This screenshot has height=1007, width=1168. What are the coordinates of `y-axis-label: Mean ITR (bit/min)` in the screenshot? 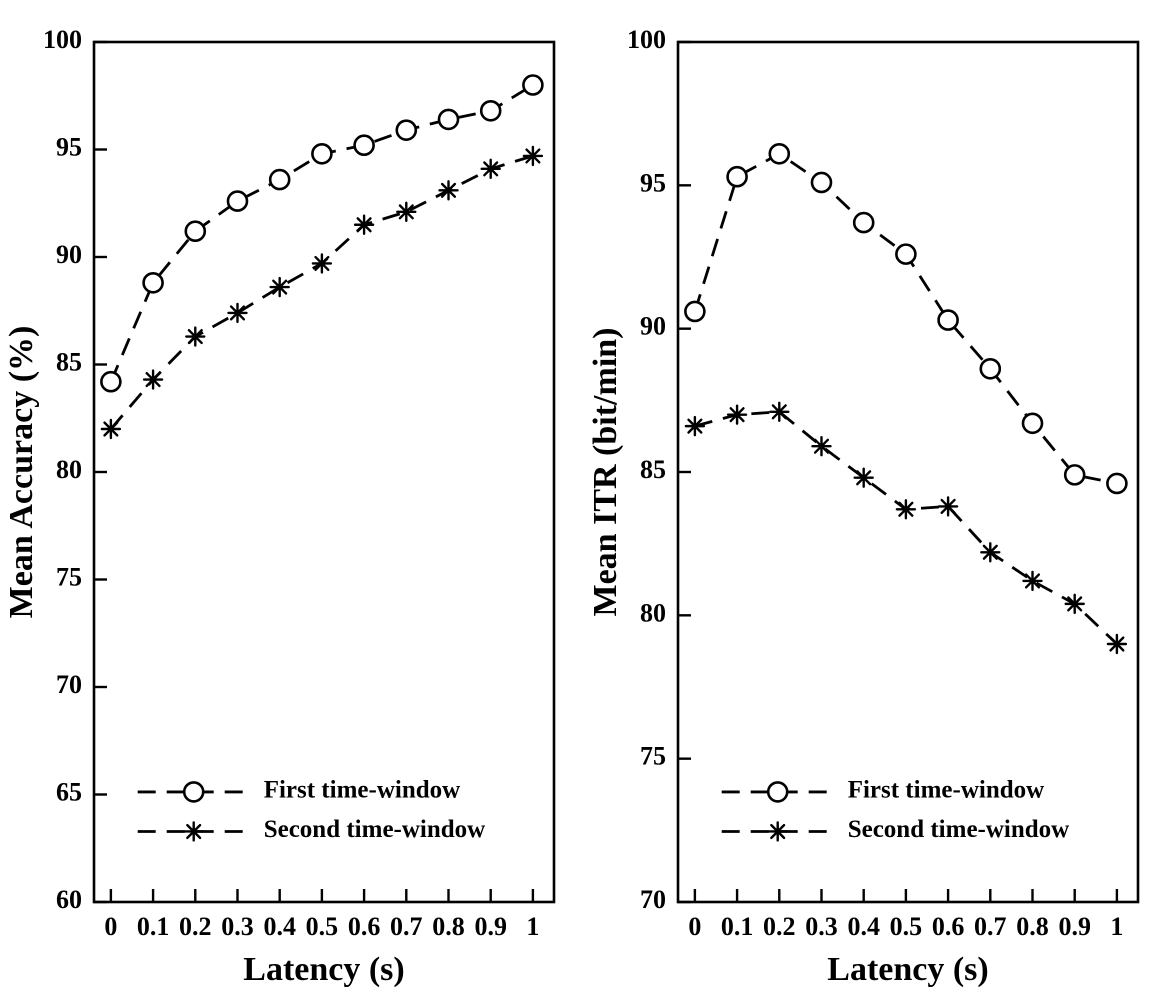 It's located at (605, 472).